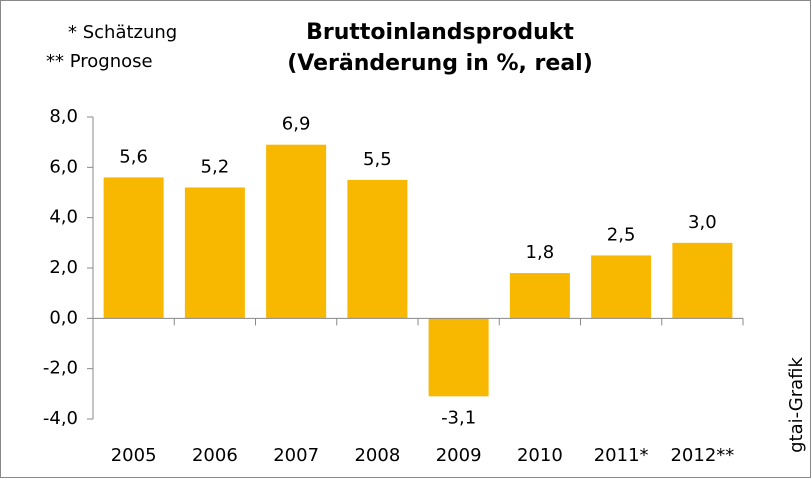 The width and height of the screenshot is (811, 478). Describe the element at coordinates (60, 418) in the screenshot. I see `y-tick-label: -4,0` at that location.